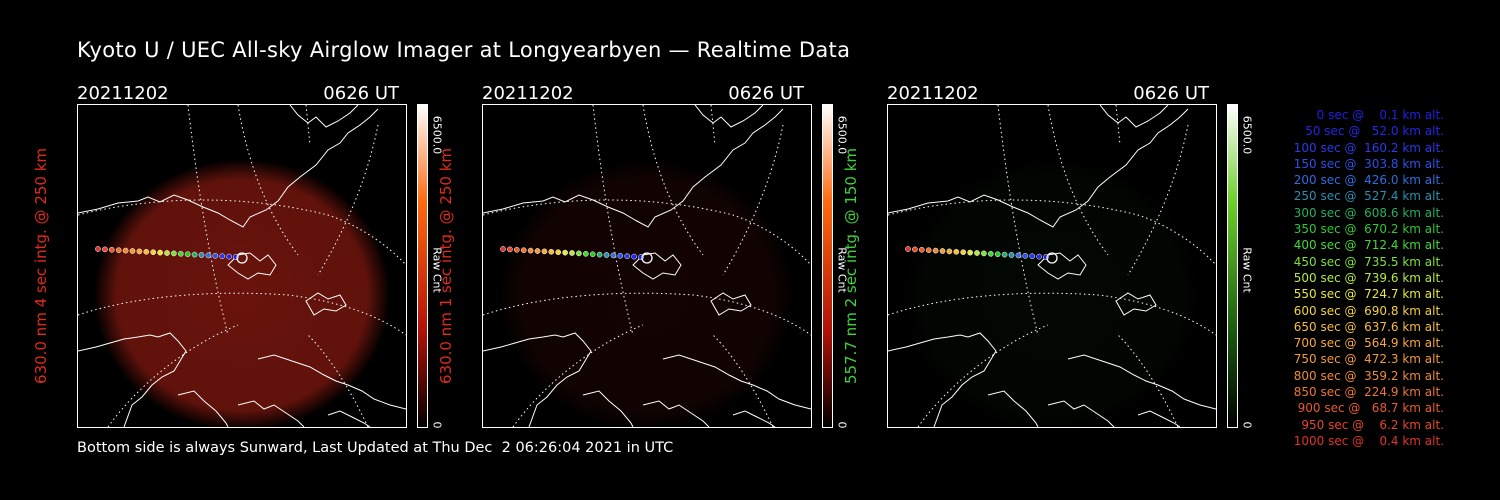  I want to click on legend-row: 100 sec @ 160.2 km alt., so click(1366, 147).